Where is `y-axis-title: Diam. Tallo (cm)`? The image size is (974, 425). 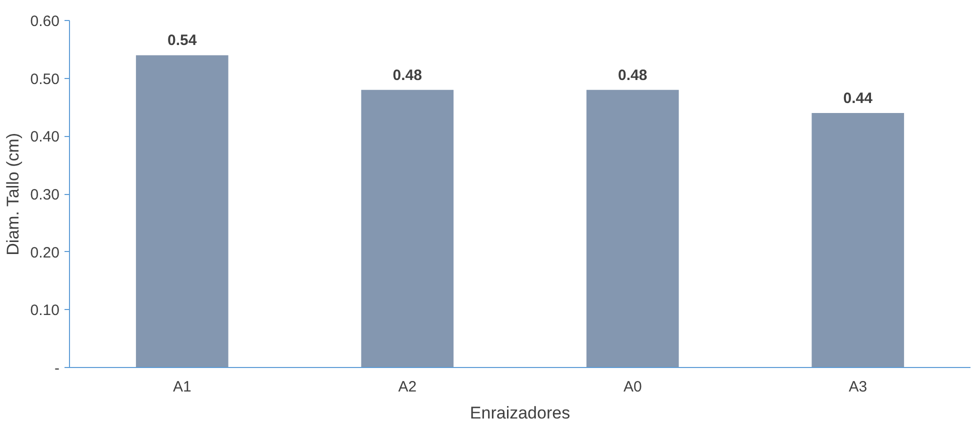
y-axis-title: Diam. Tallo (cm) is located at coordinates (12, 194).